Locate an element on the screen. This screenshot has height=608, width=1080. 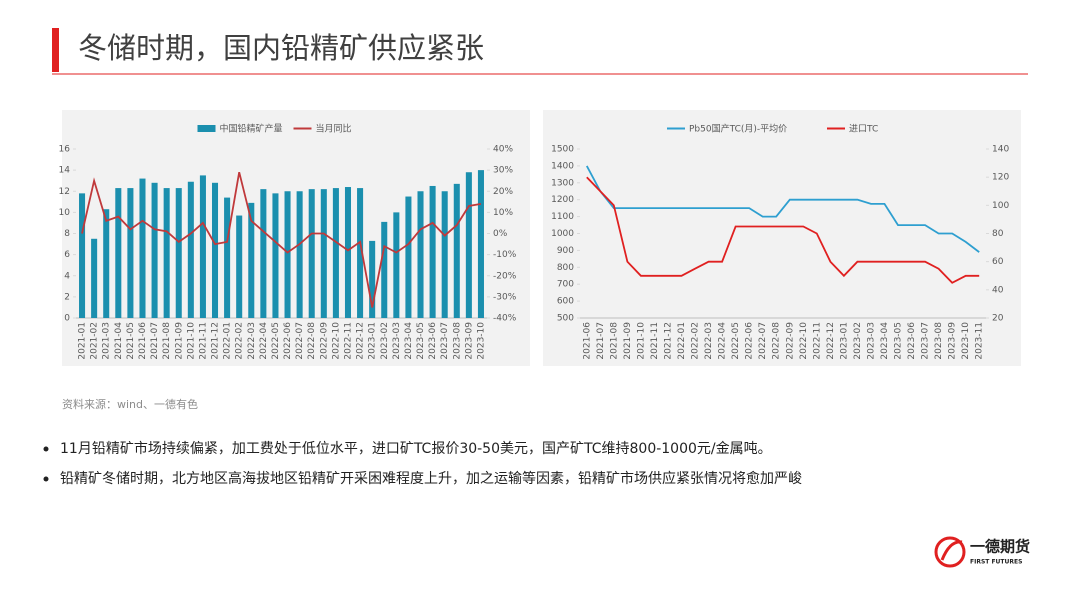
x-tick-label: 2023-06 is located at coordinates (912, 341).